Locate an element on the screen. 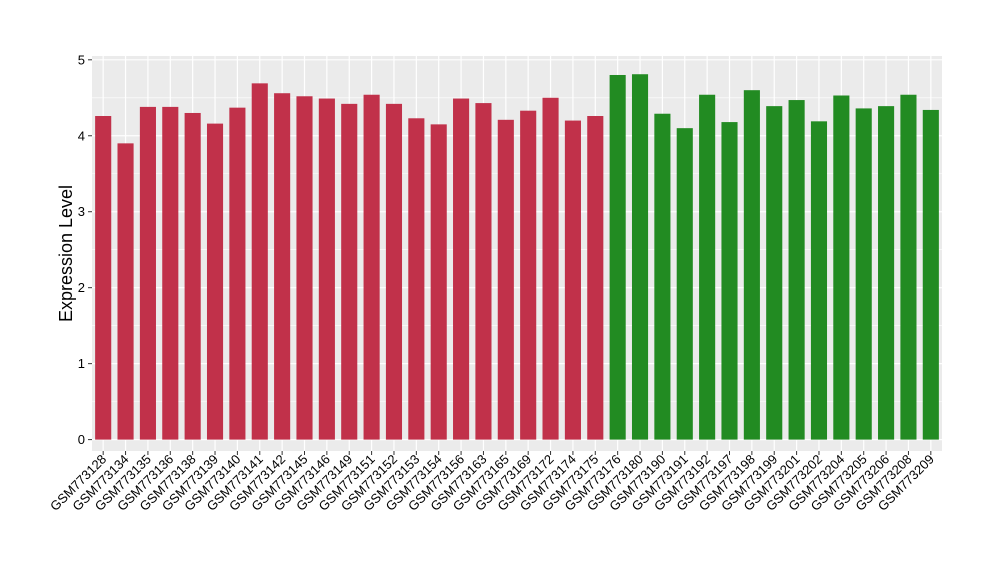 The height and width of the screenshot is (580, 1000). y-tick-label: 0 is located at coordinates (81, 439).